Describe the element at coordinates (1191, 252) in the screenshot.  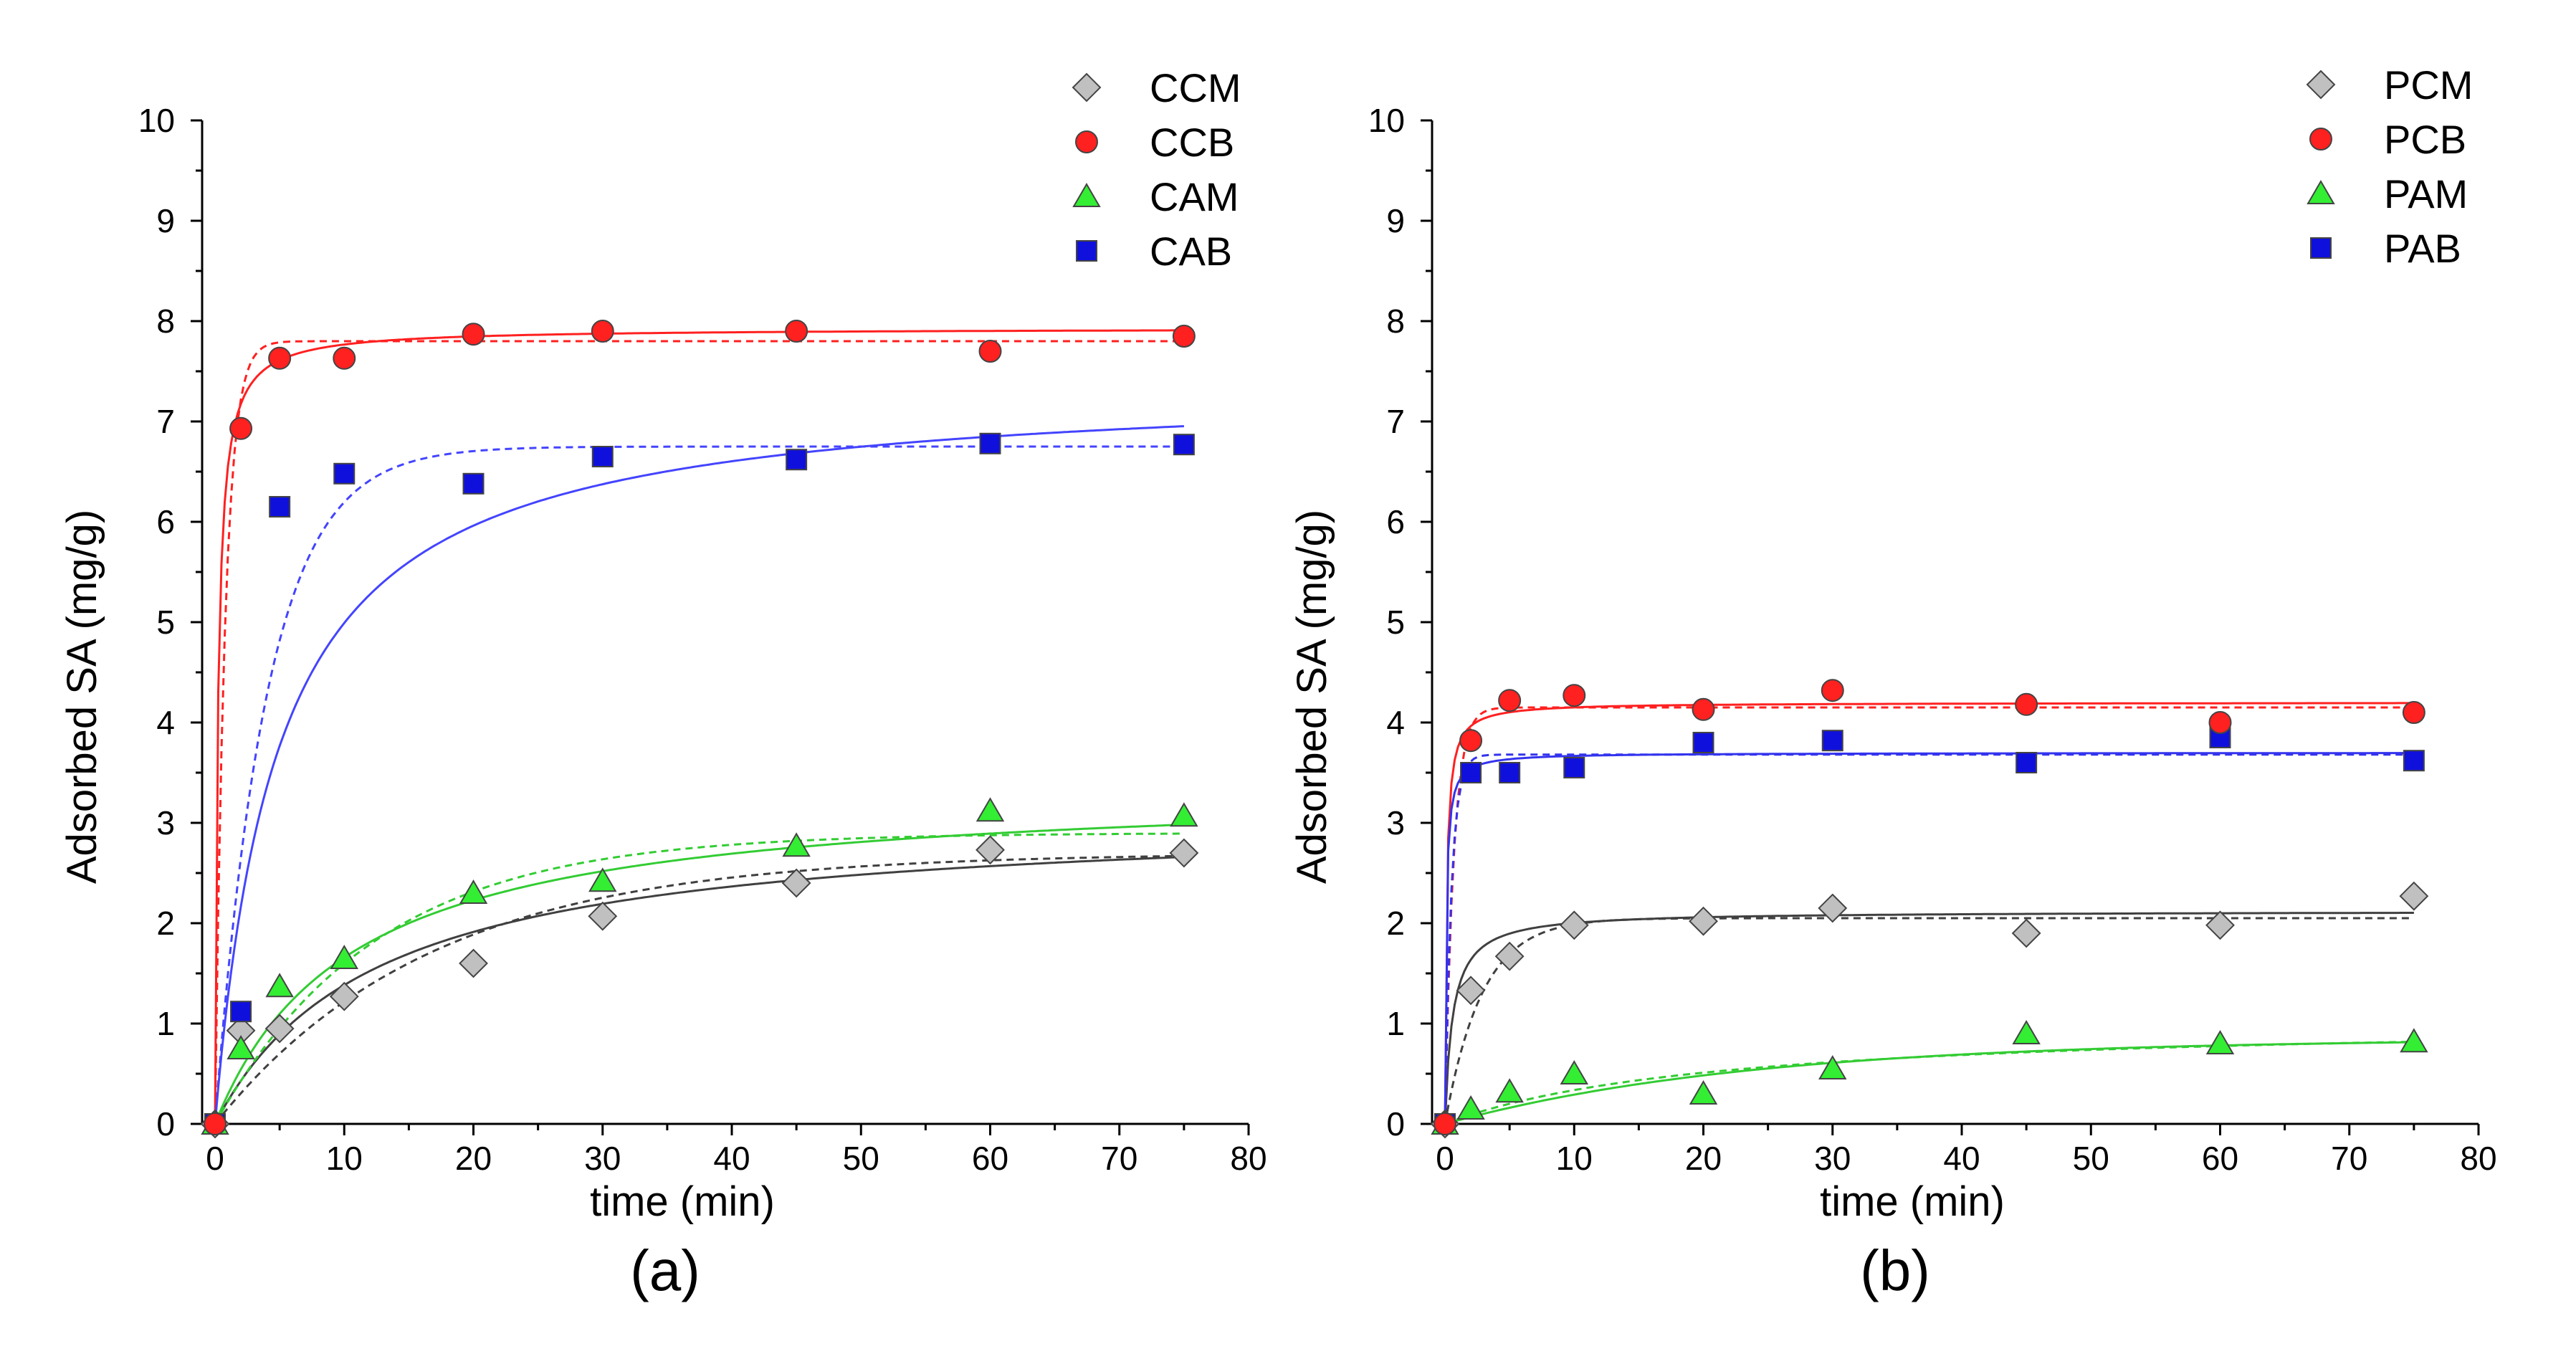
I see `legend-label-cab: CAB` at that location.